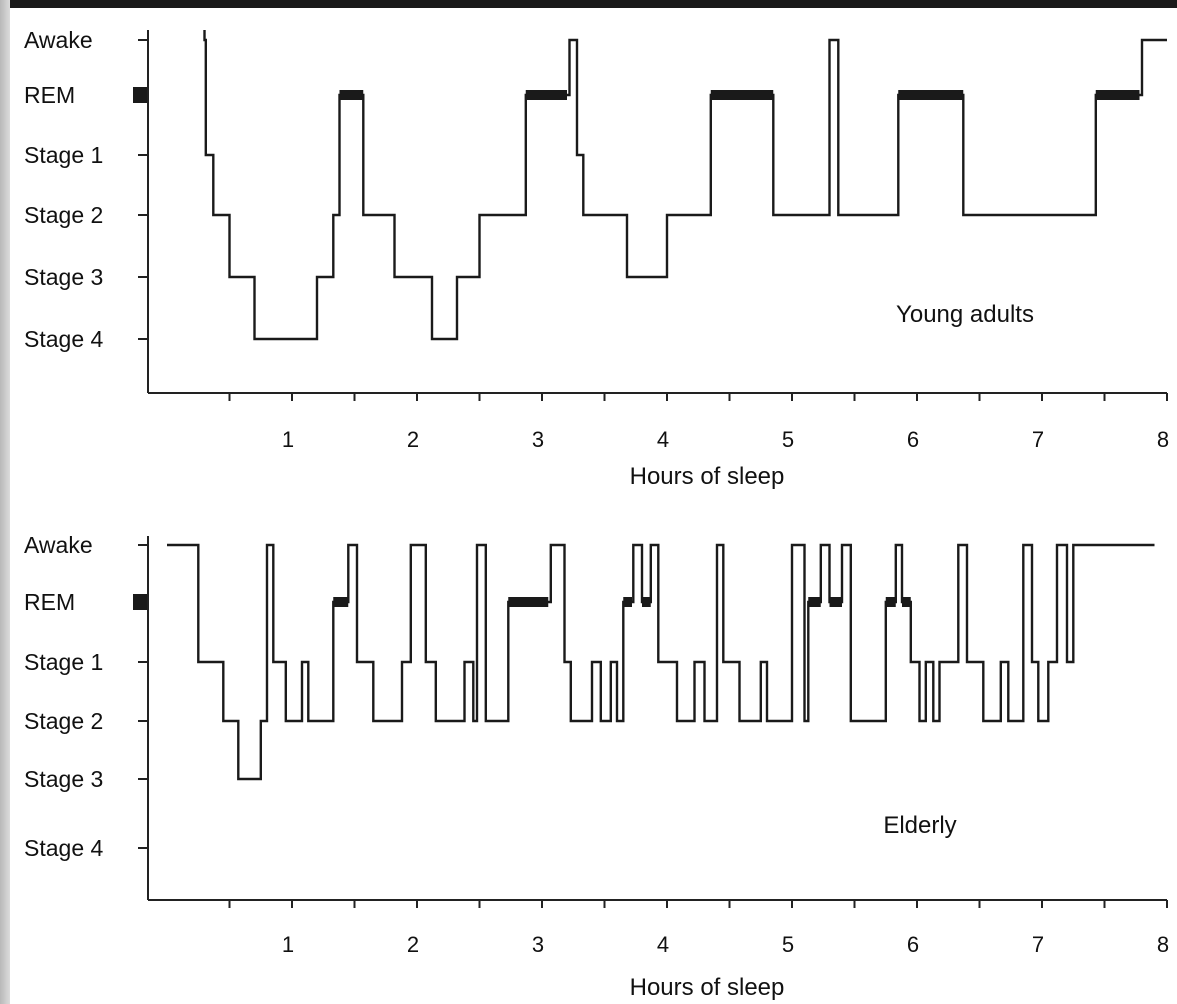 This screenshot has height=1004, width=1177. Describe the element at coordinates (919, 825) in the screenshot. I see `elderly-annotation: Elderly` at that location.